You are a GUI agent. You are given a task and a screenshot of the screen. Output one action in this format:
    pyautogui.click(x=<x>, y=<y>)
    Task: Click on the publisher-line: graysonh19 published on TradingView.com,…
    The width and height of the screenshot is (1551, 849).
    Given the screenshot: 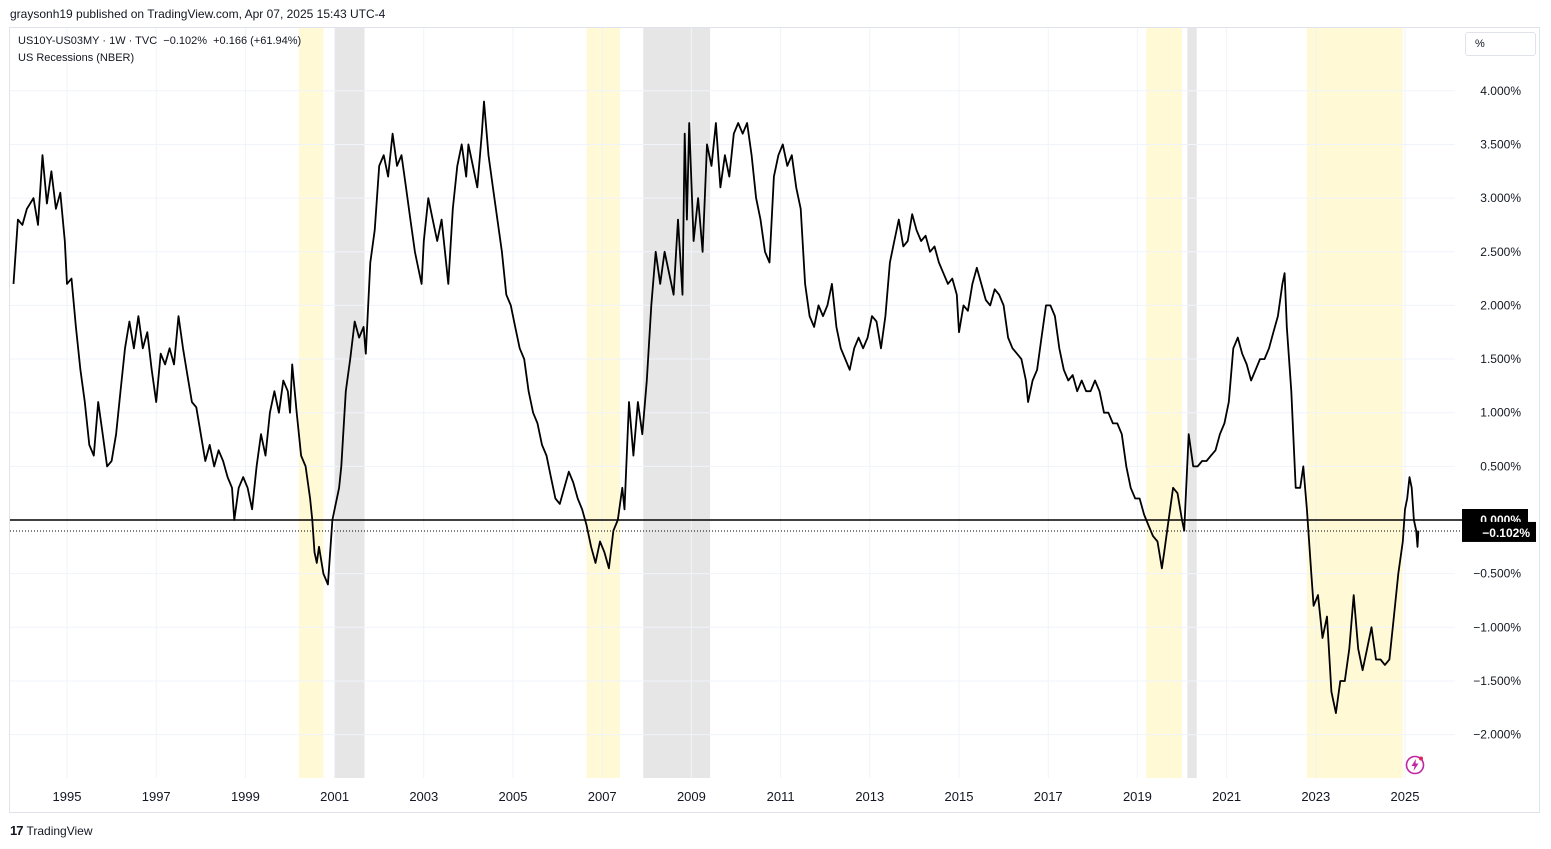 What is the action you would take?
    pyautogui.click(x=198, y=14)
    